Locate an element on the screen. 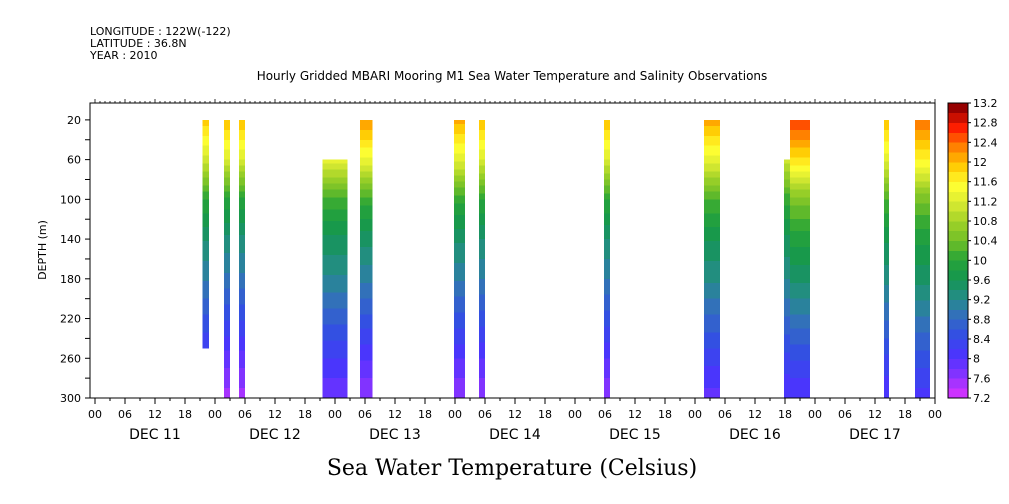  y-tick-label: 140 is located at coordinates (70, 239).